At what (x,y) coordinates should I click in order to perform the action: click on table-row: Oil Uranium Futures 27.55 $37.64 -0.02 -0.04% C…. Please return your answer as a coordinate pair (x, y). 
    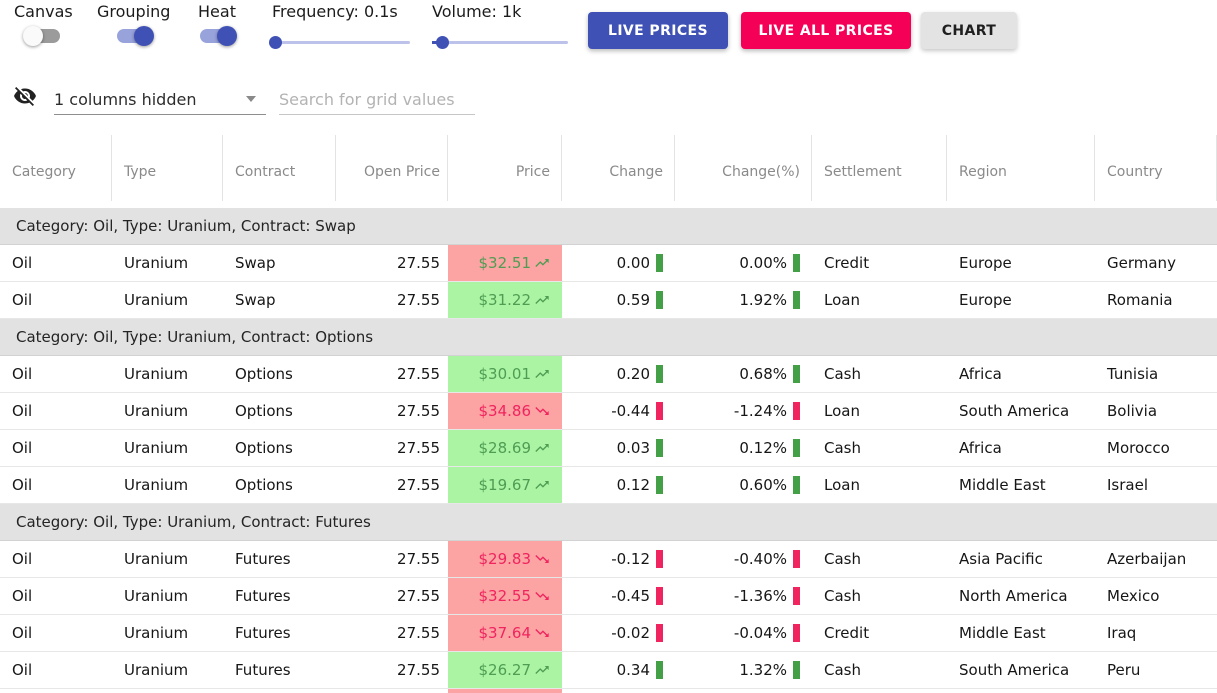
    Looking at the image, I should click on (608, 633).